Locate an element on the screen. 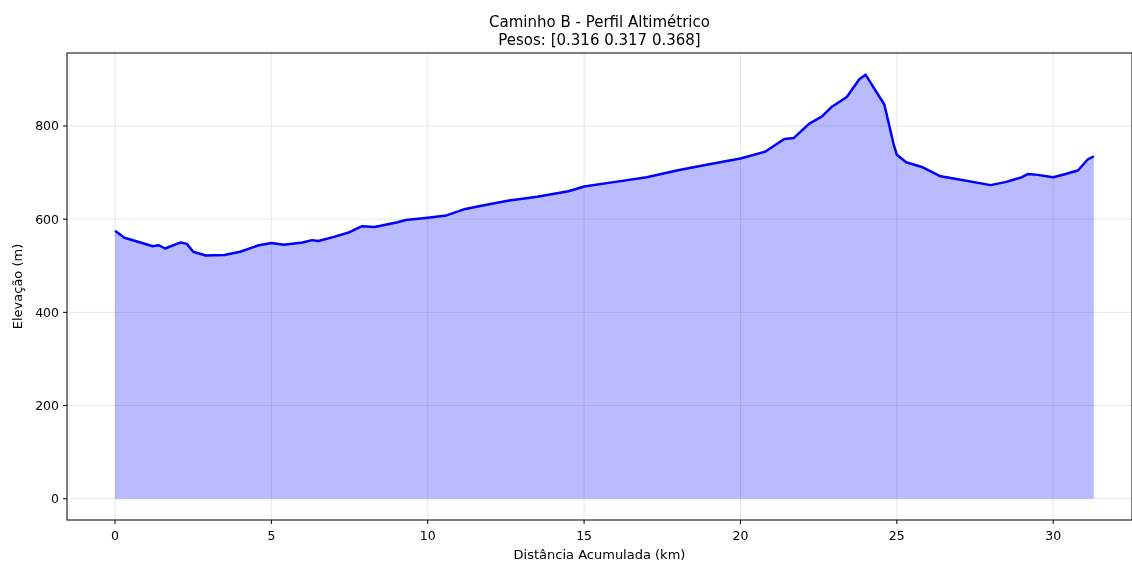 This screenshot has width=1132, height=561. chart-subtitle: Pesos: [0.316 0.317 0.368] is located at coordinates (599, 40).